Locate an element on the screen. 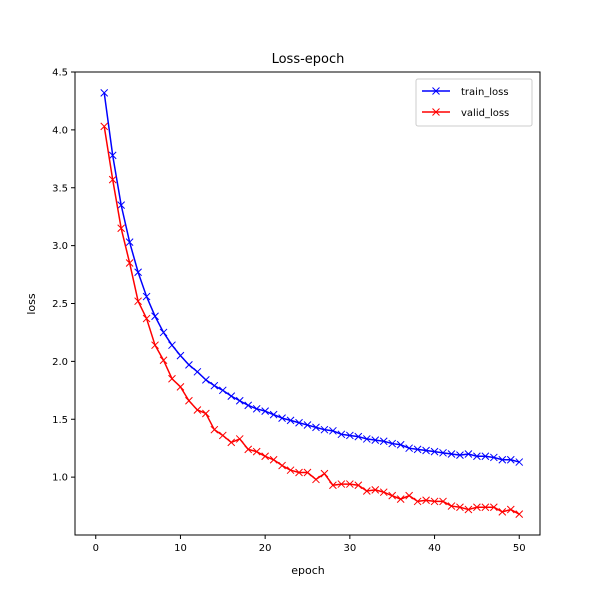  y-tick-label: 2.5 is located at coordinates (60, 304).